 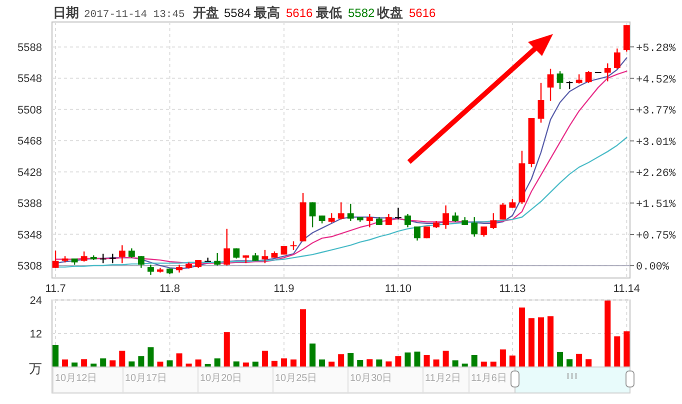 What do you see at coordinates (512, 289) in the screenshot?
I see `x-tick-label: 11.13` at bounding box center [512, 289].